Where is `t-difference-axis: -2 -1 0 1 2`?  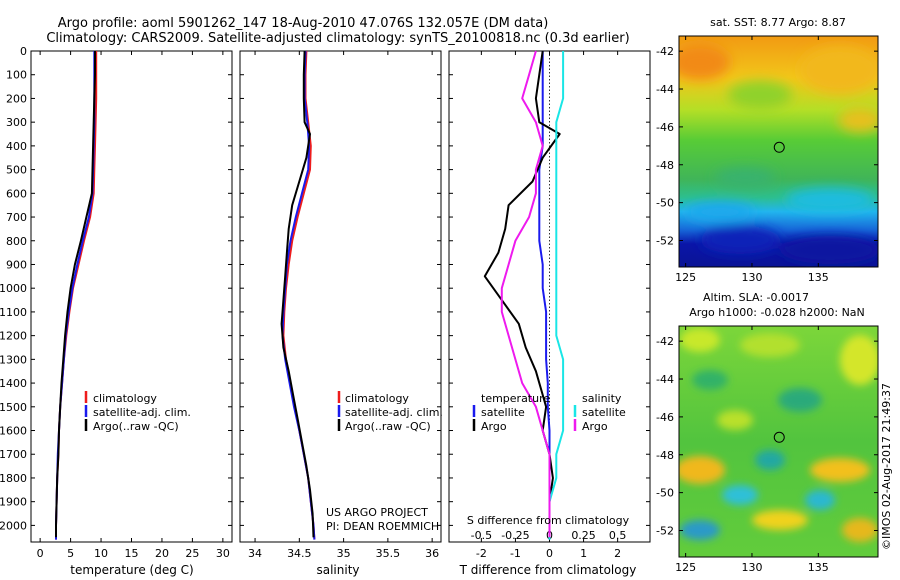 t-difference-axis: -2 -1 0 1 2 is located at coordinates (548, 305).